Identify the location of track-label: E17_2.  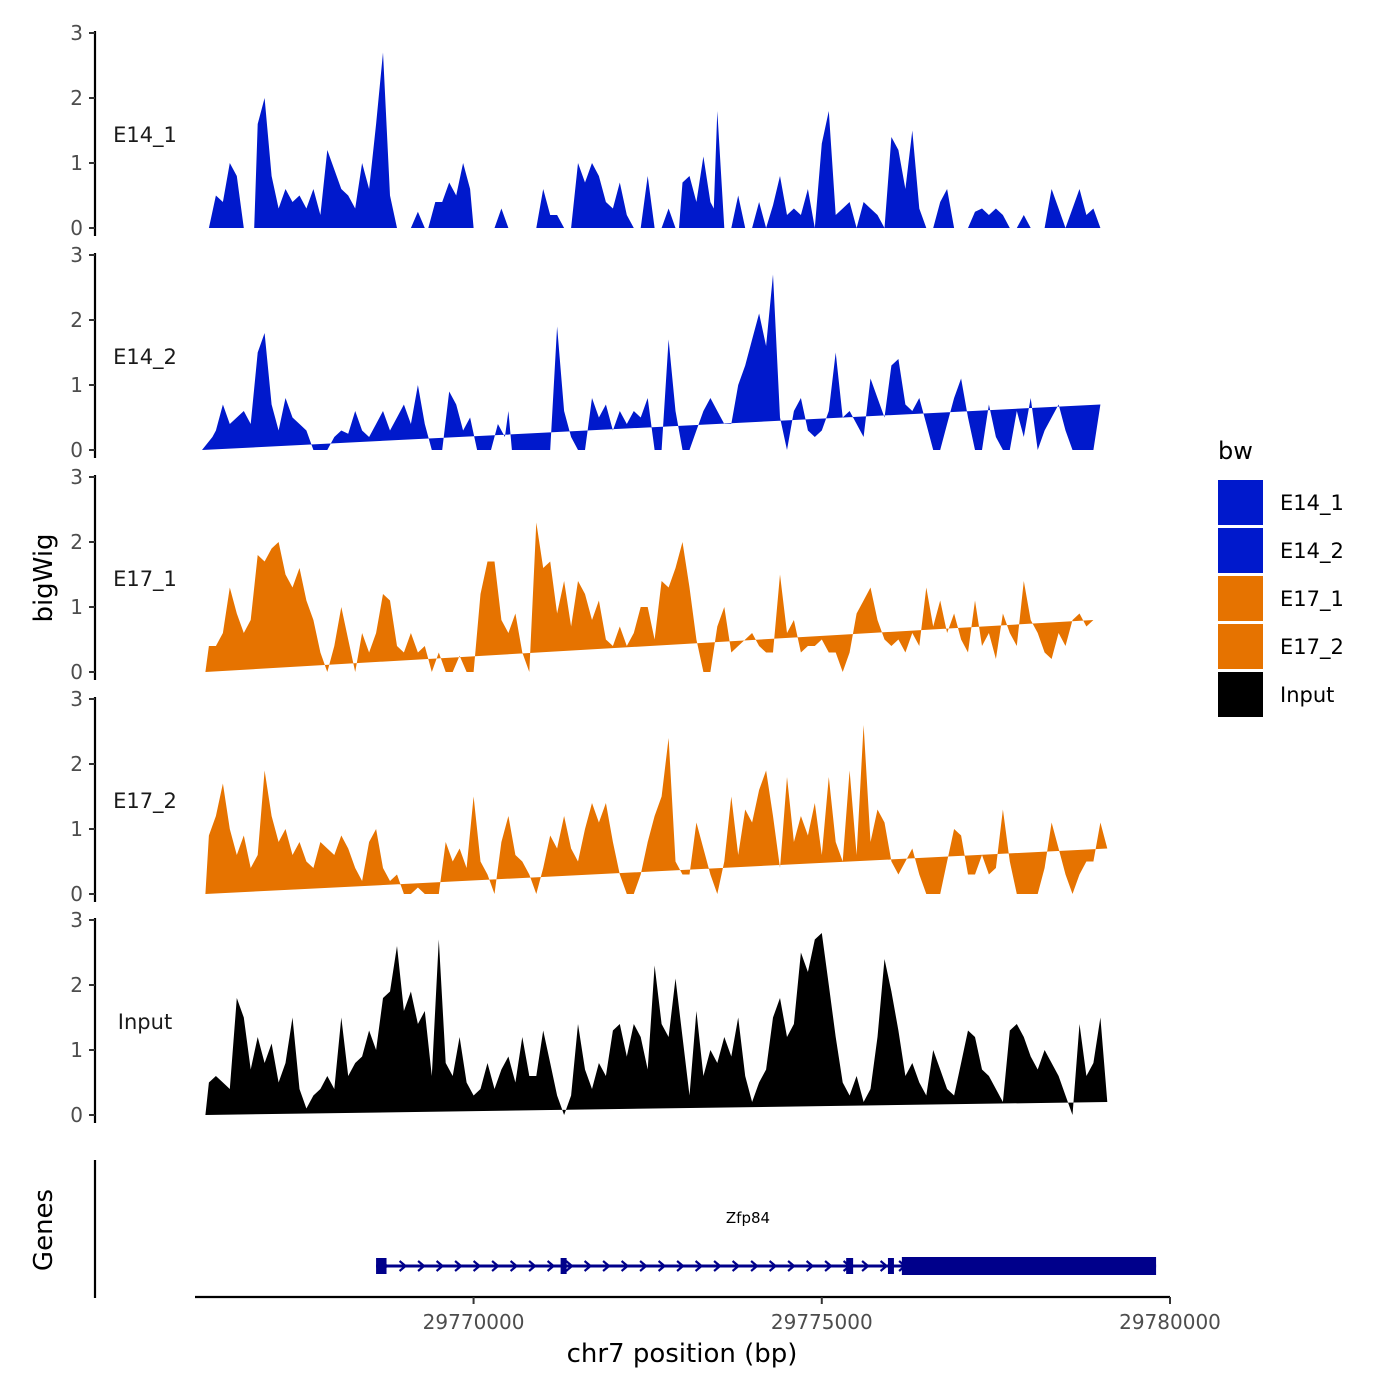
(145, 801).